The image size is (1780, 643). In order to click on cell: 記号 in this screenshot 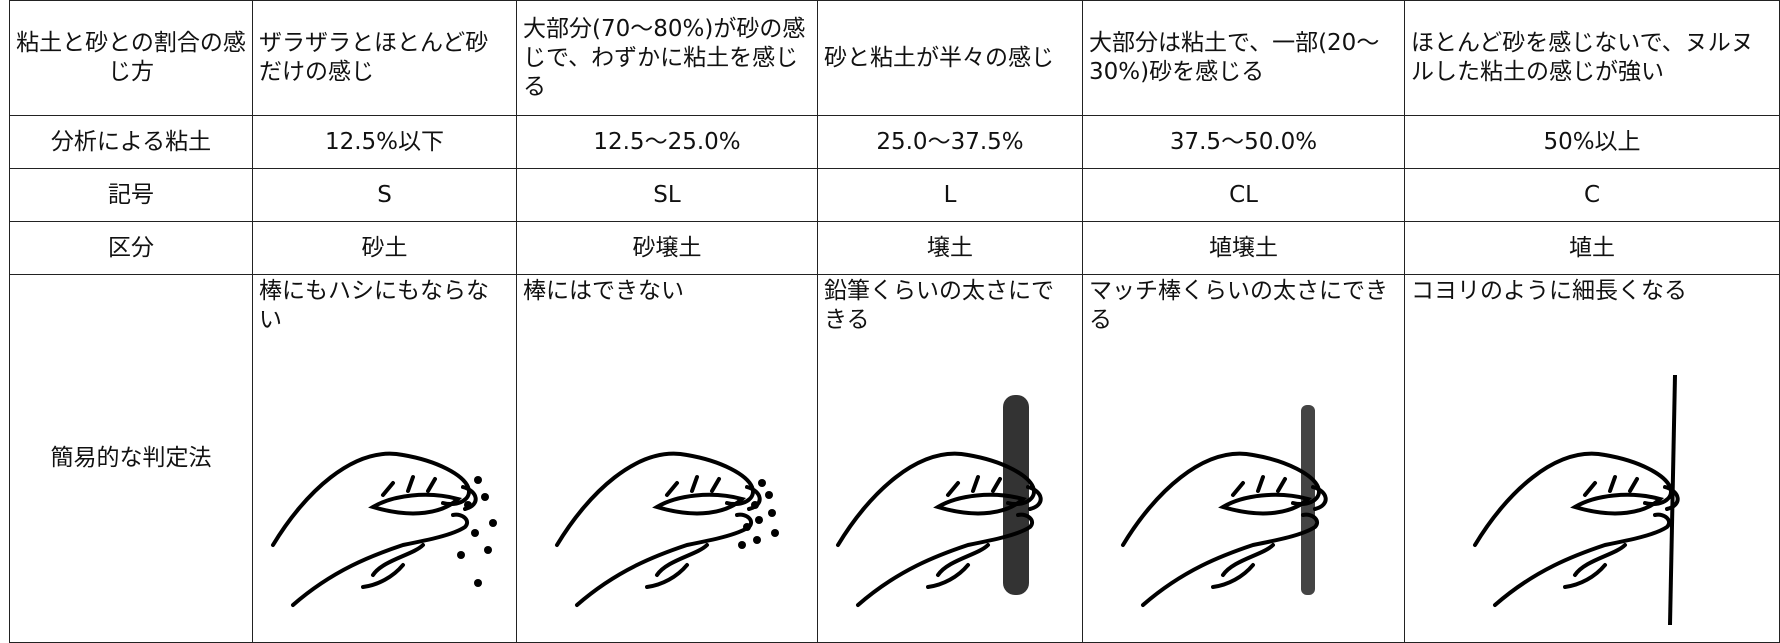, I will do `click(131, 195)`.